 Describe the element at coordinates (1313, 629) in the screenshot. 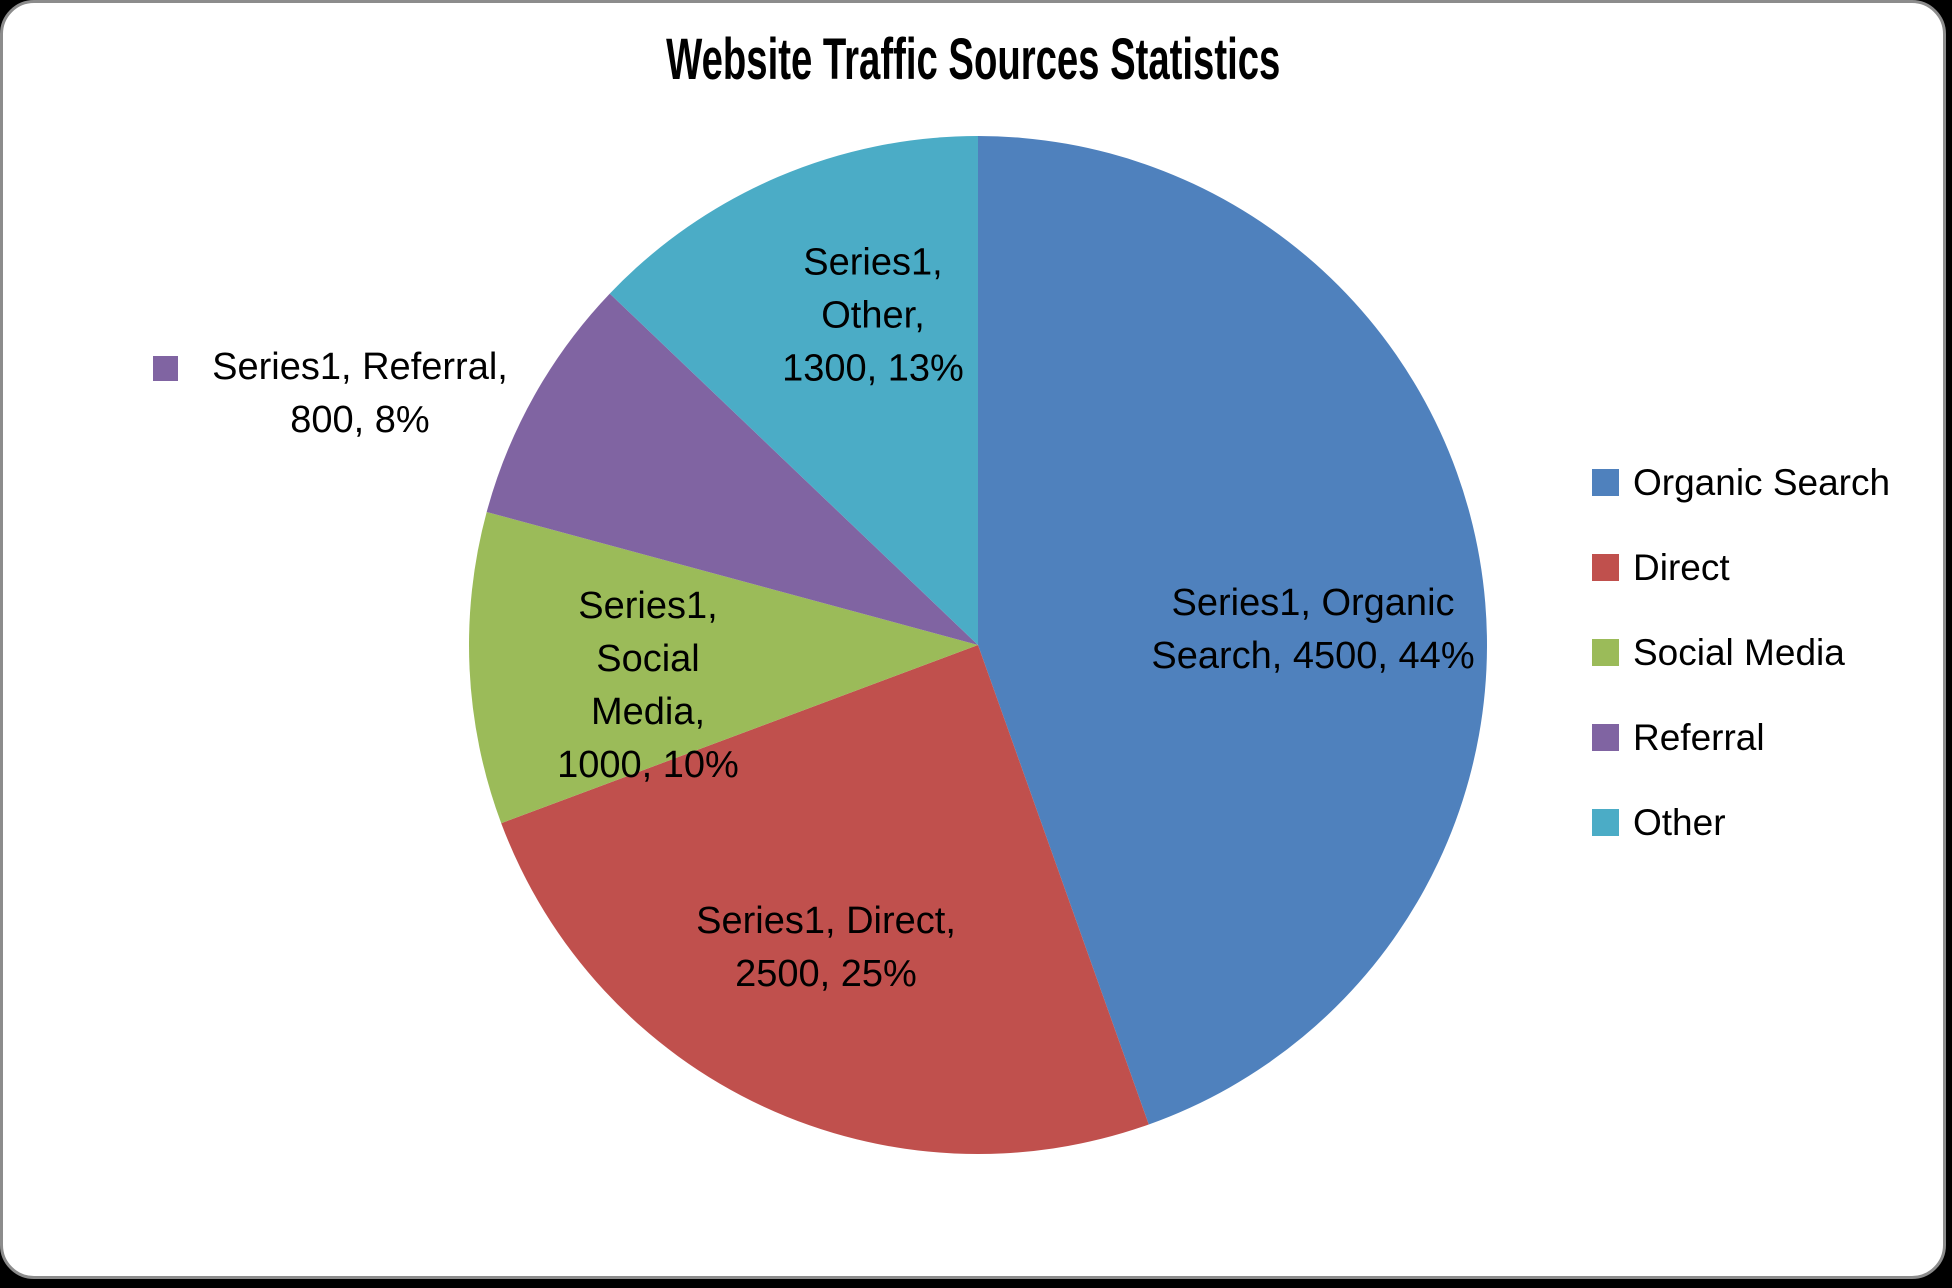

I see `data-label-organic-search: Series1, Organic Search, 4500, 44%` at that location.